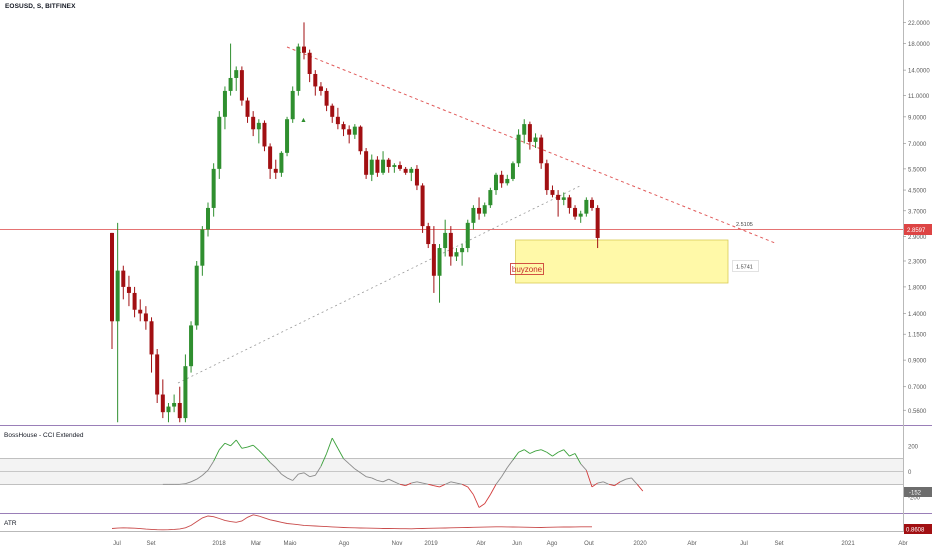 The height and width of the screenshot is (555, 932). I want to click on time-tick-label: Maio, so click(290, 544).